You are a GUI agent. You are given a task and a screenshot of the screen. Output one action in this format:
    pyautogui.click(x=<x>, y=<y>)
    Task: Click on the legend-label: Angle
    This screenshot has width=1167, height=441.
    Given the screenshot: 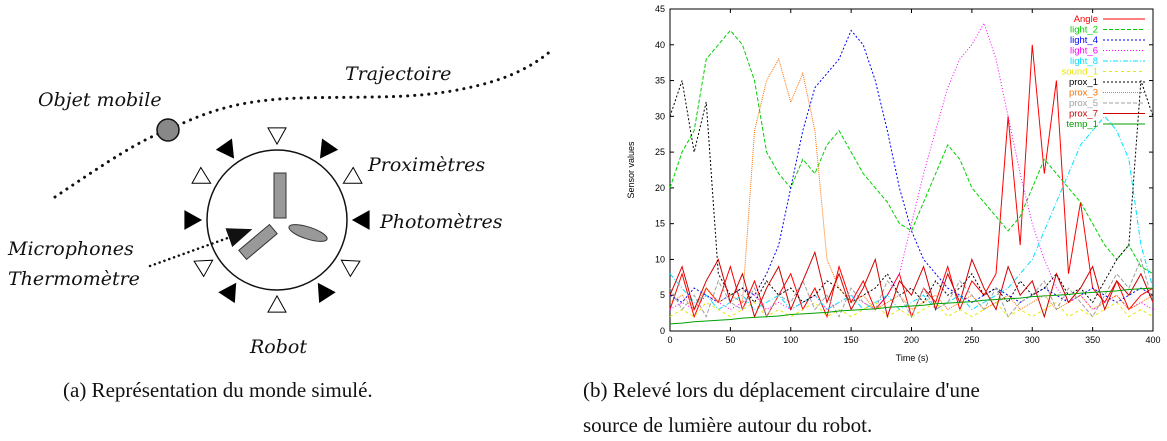 What is the action you would take?
    pyautogui.click(x=1086, y=19)
    